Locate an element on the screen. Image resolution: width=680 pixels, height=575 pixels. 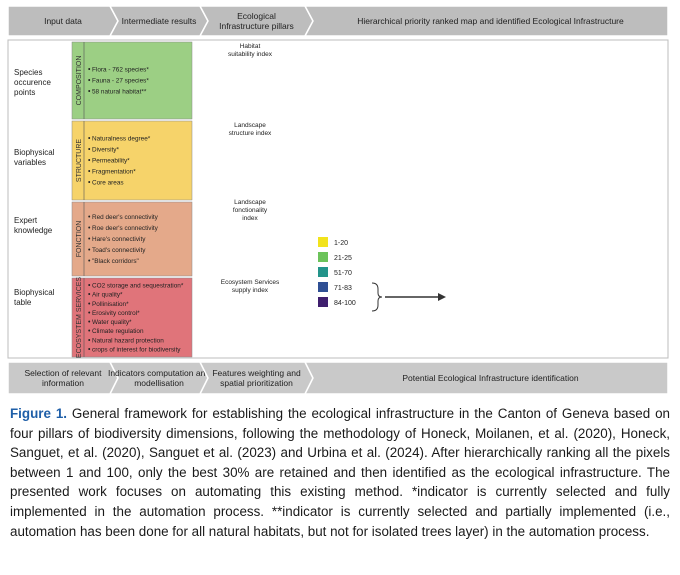
map-label: Habitat suitability index is located at coordinates (250, 50).